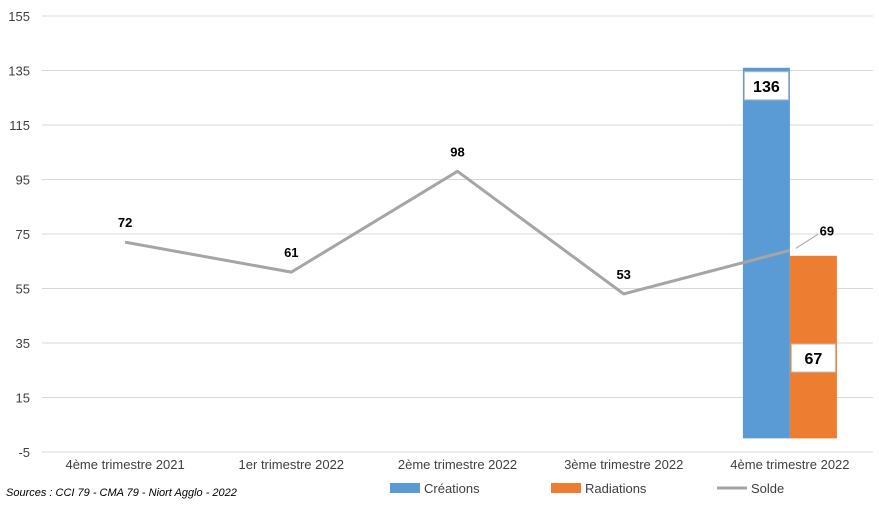  What do you see at coordinates (623, 274) in the screenshot?
I see `line-data-label: 53` at bounding box center [623, 274].